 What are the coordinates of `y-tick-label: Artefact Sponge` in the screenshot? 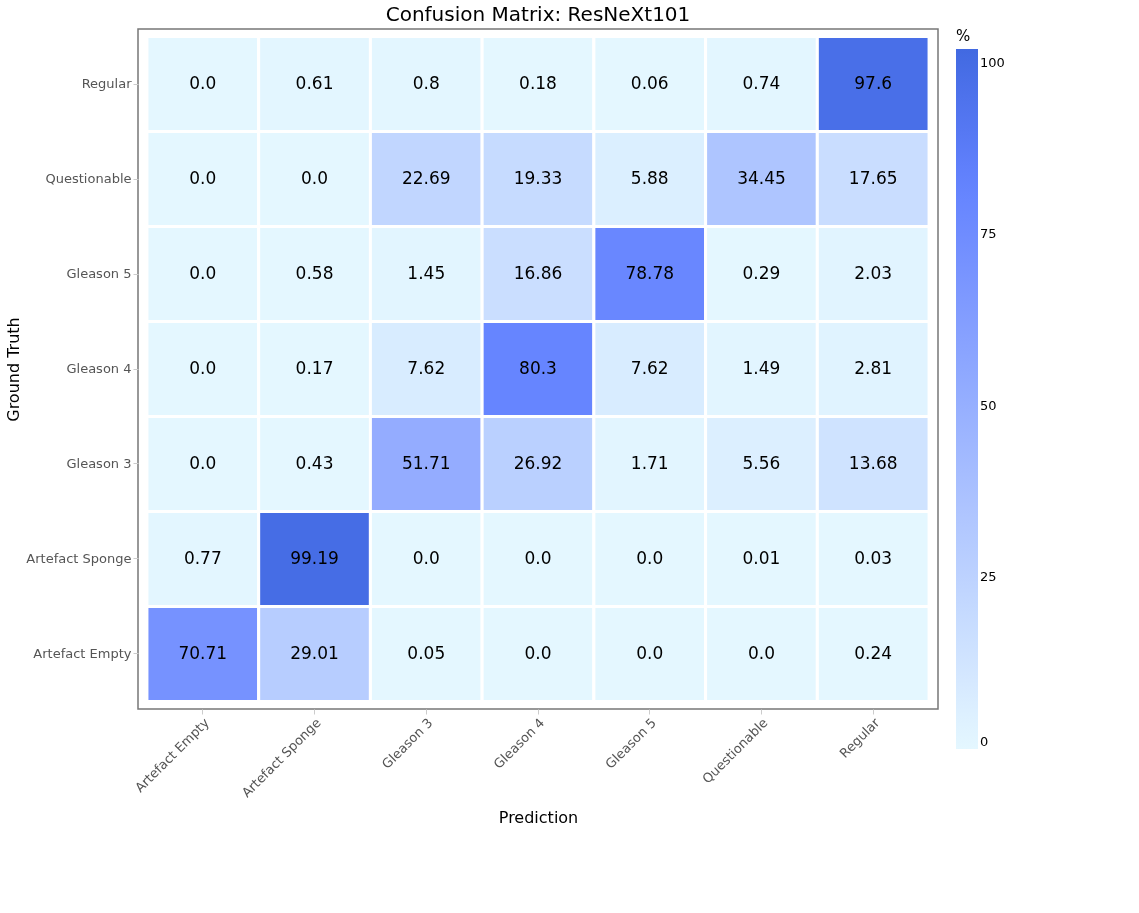 It's located at (79, 558).